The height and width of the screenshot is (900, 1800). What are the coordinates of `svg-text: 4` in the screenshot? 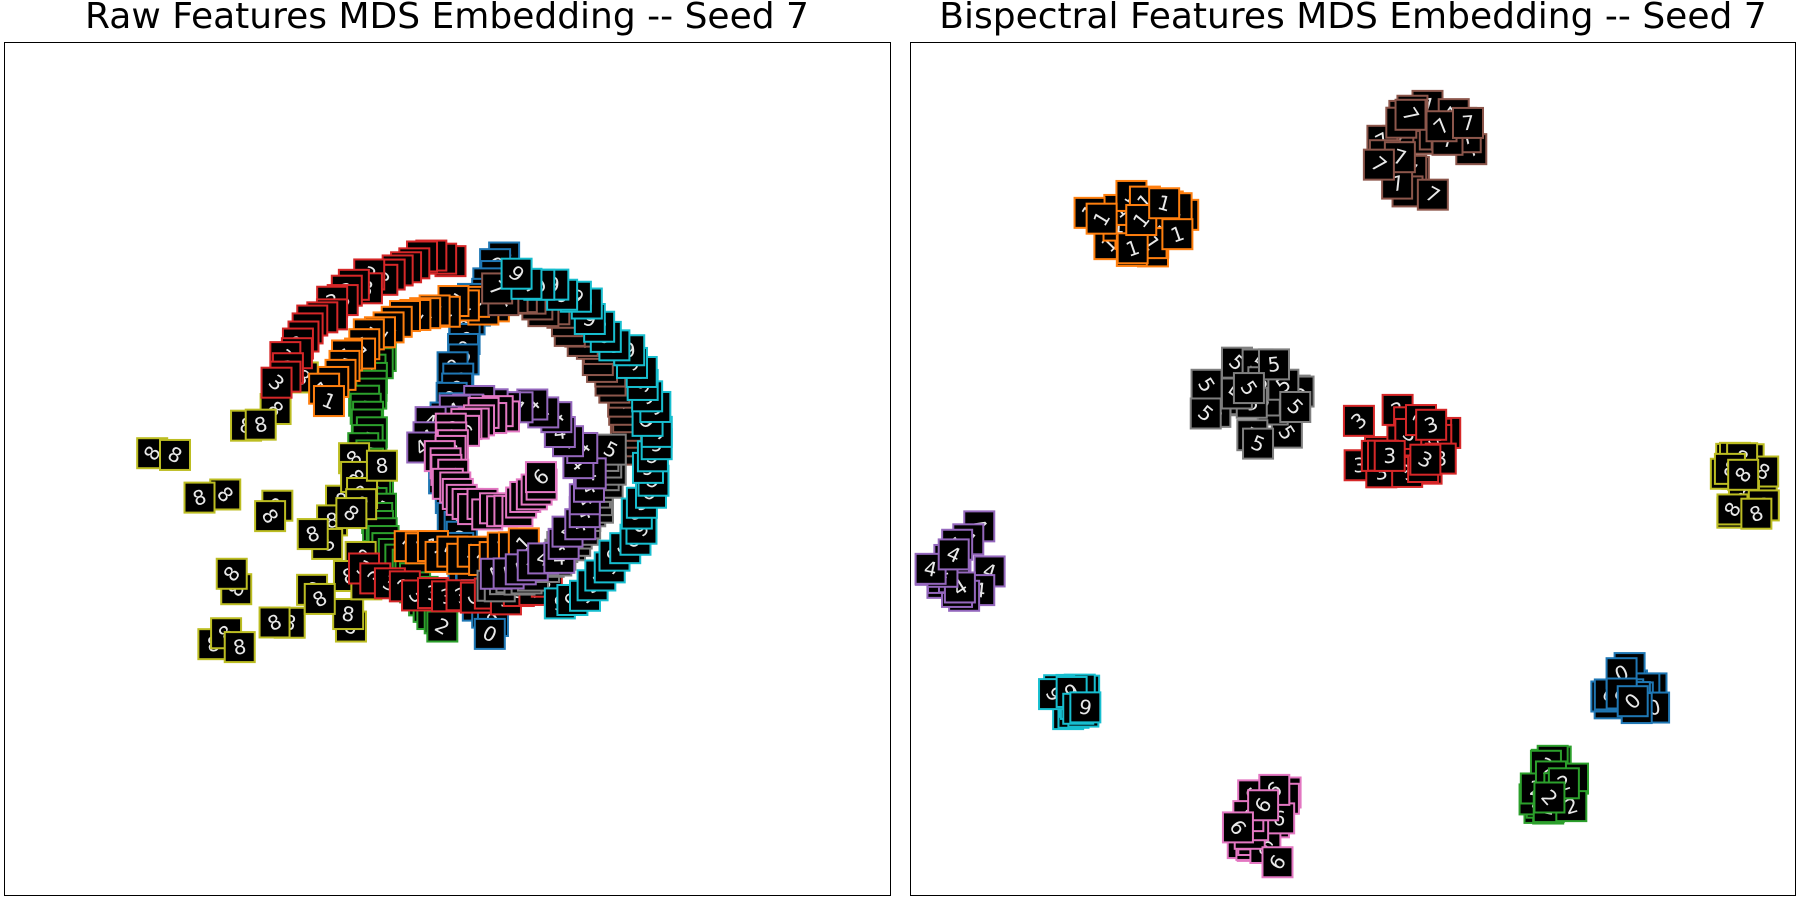 It's located at (930, 569).